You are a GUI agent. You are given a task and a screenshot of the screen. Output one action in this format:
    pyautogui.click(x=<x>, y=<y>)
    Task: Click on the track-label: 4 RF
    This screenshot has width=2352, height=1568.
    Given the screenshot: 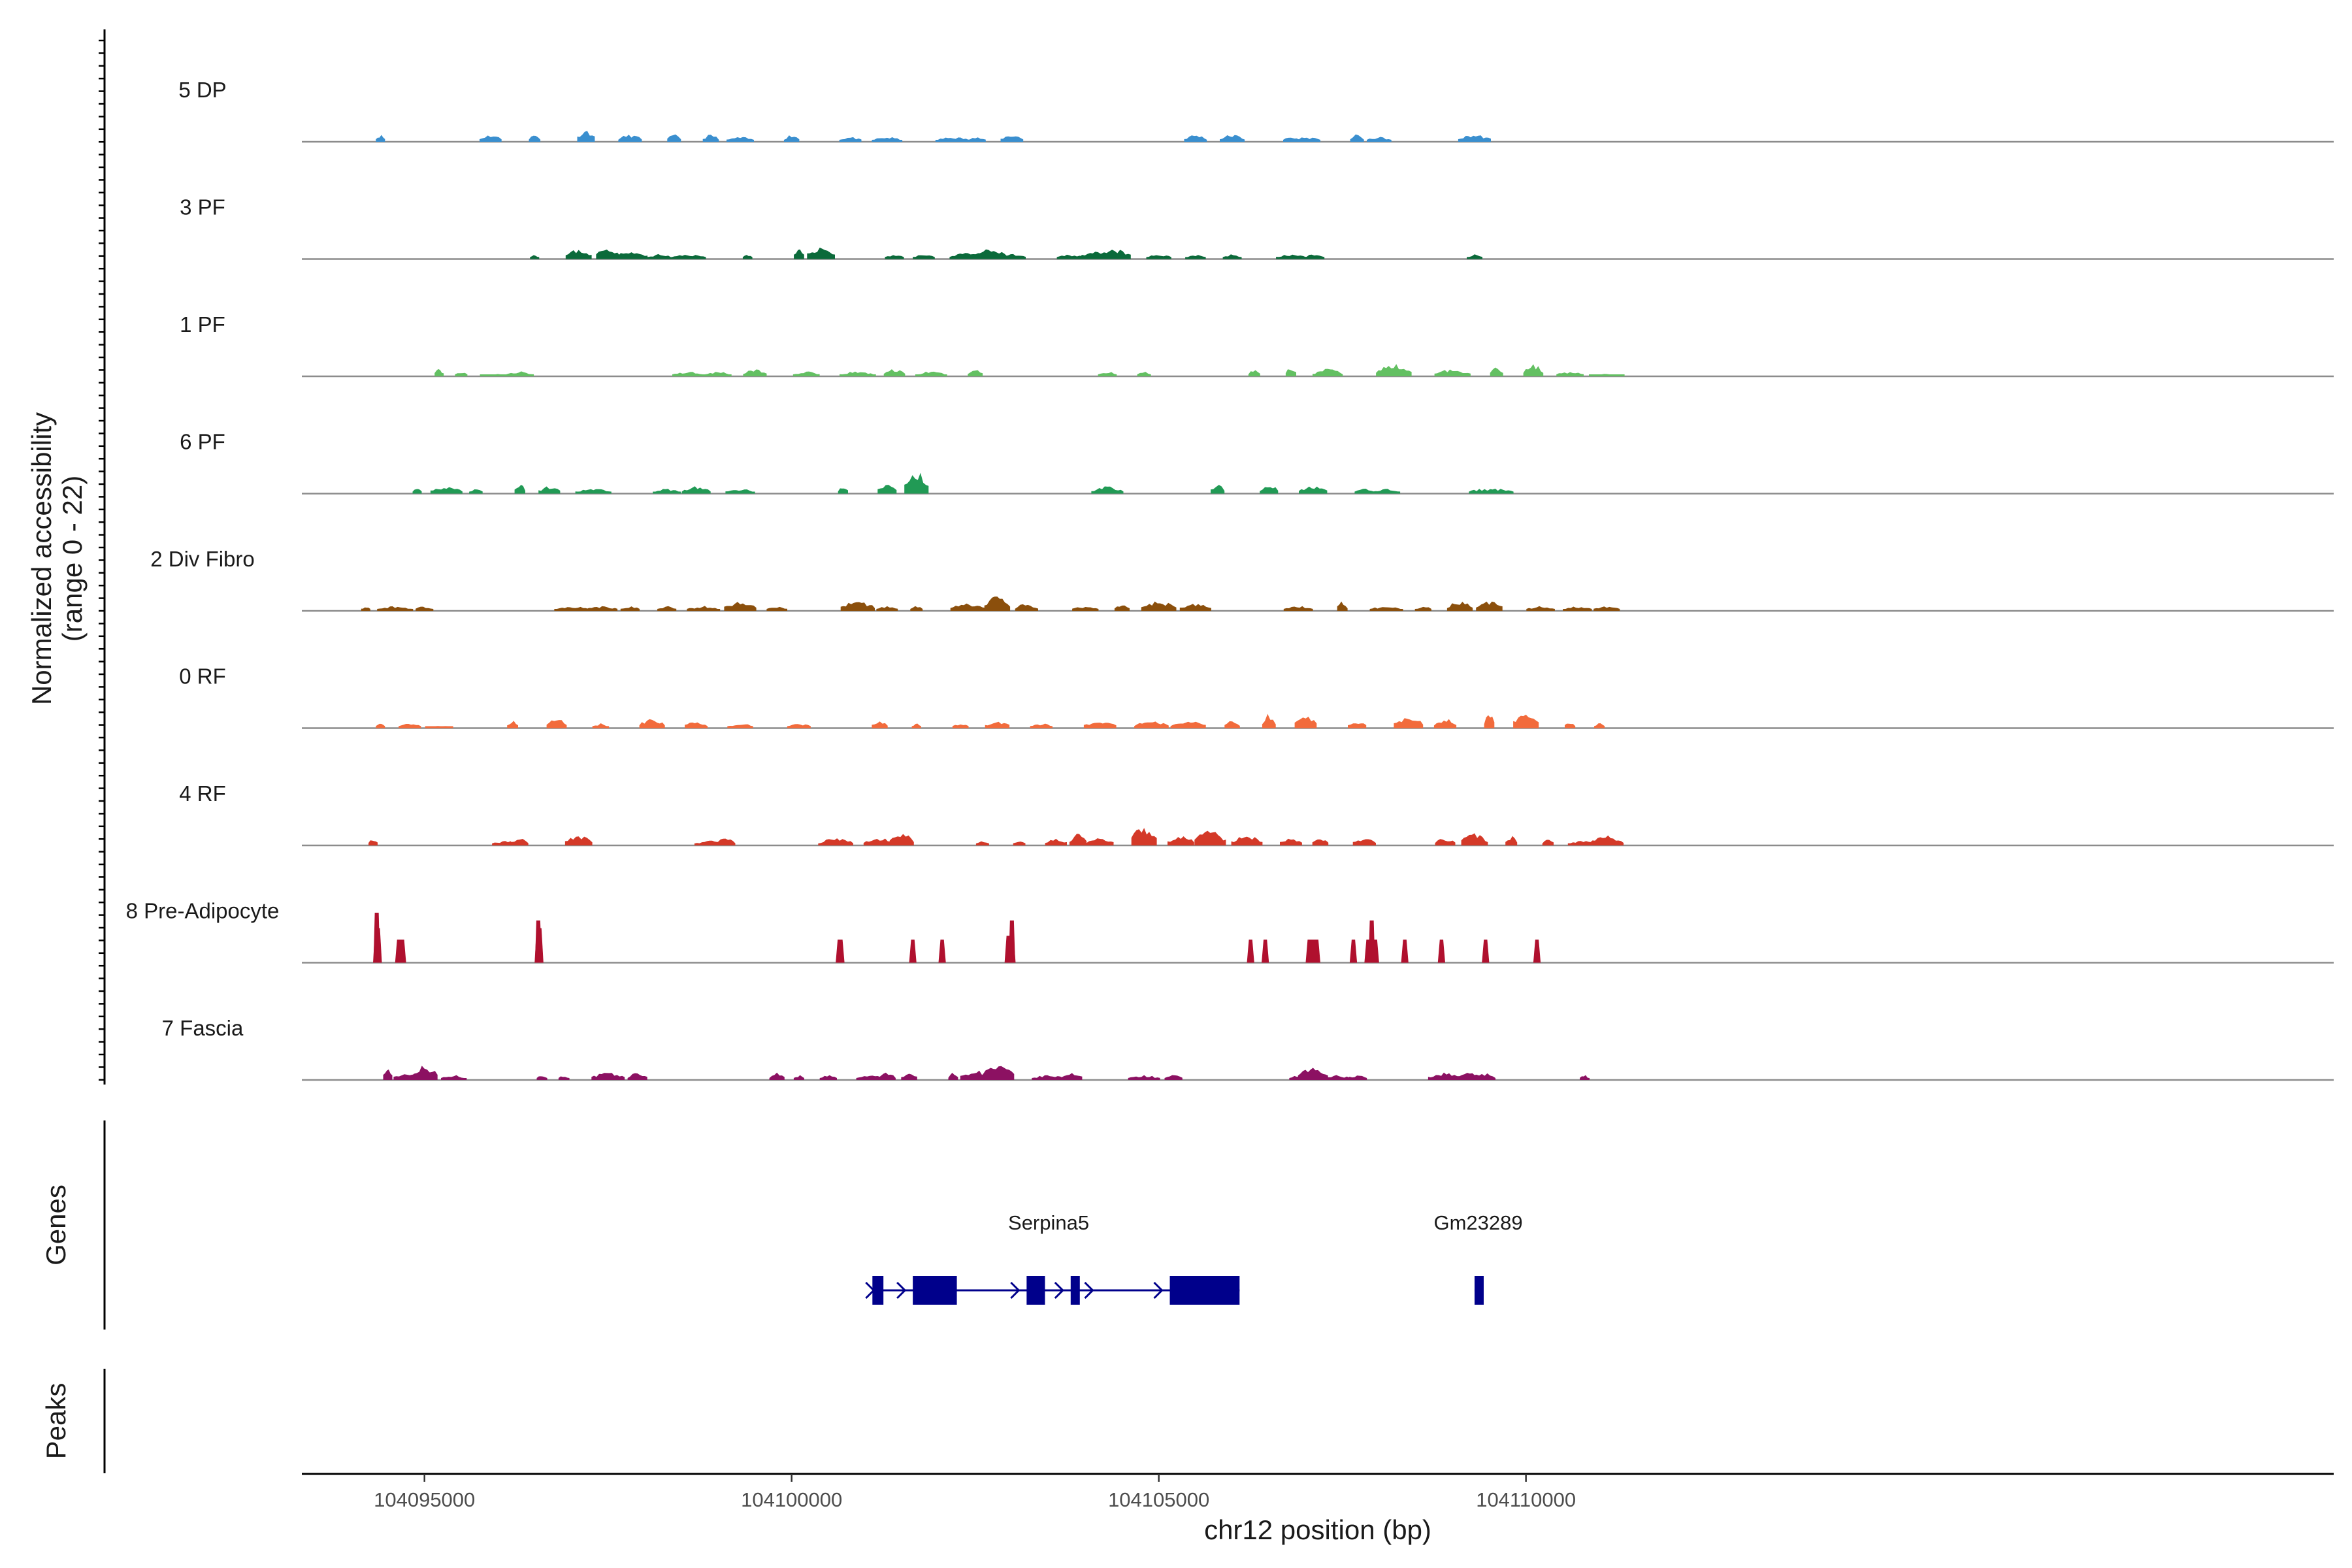 What is the action you would take?
    pyautogui.click(x=202, y=793)
    